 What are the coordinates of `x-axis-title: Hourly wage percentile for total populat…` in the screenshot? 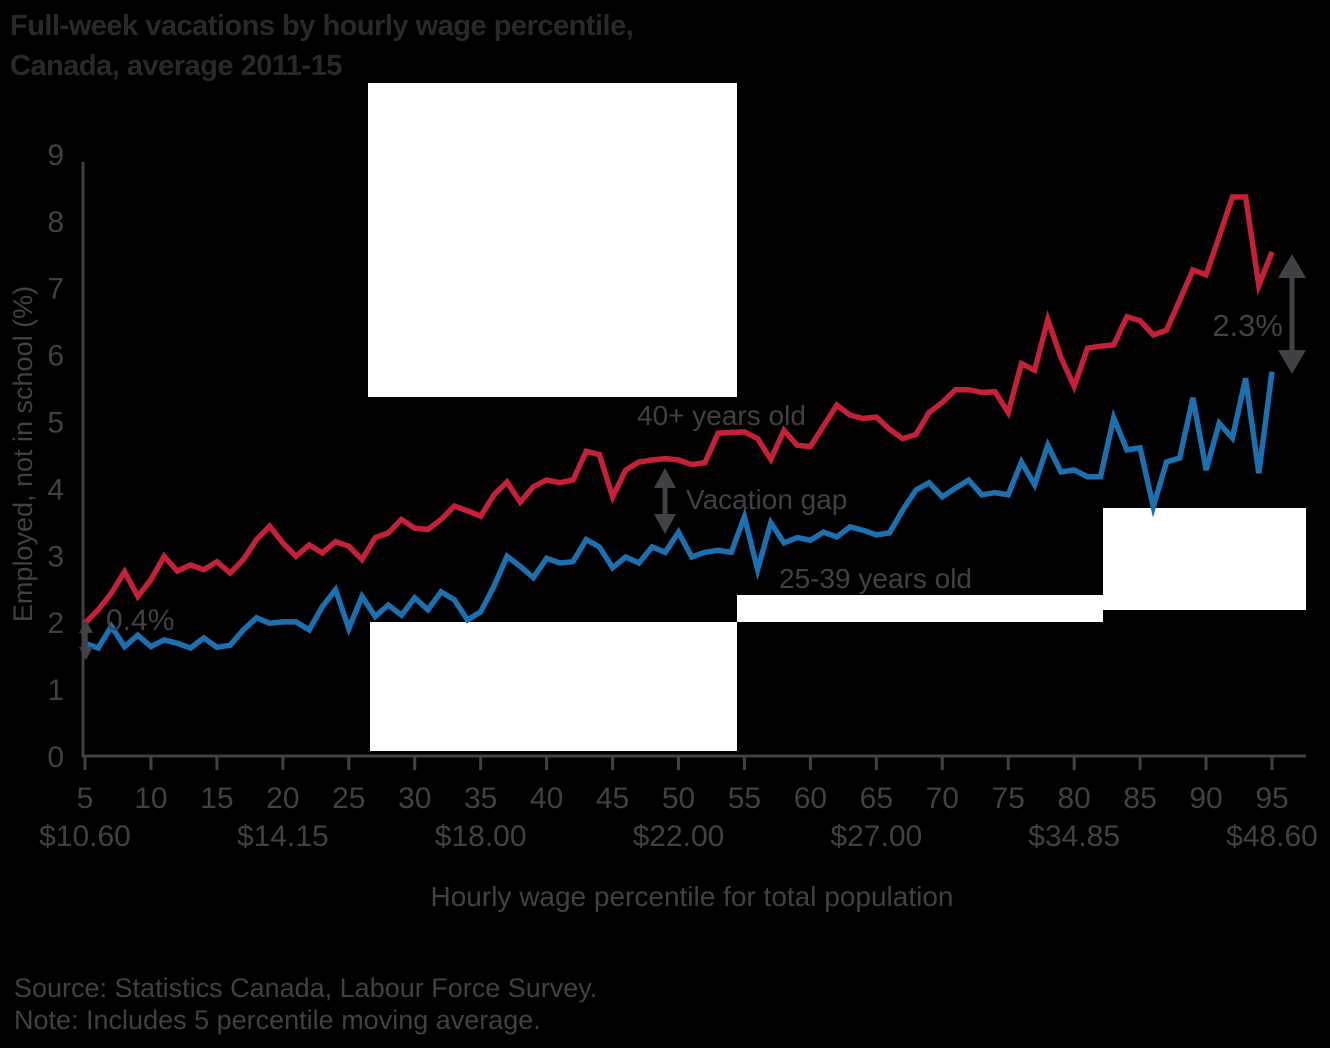 It's located at (692, 896).